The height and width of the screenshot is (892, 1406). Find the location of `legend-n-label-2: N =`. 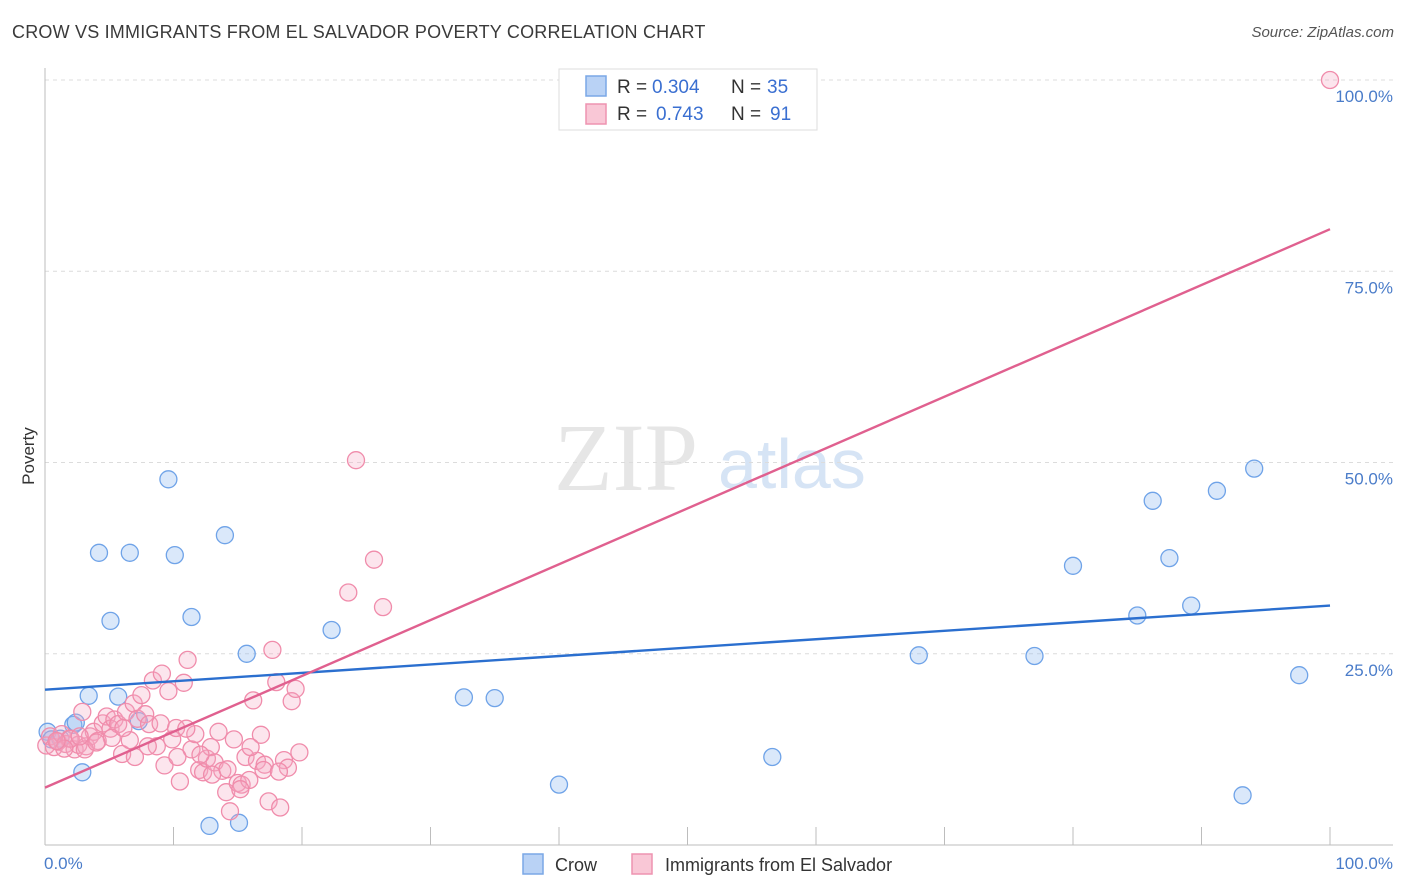

legend-n-label-2: N = is located at coordinates (746, 114).